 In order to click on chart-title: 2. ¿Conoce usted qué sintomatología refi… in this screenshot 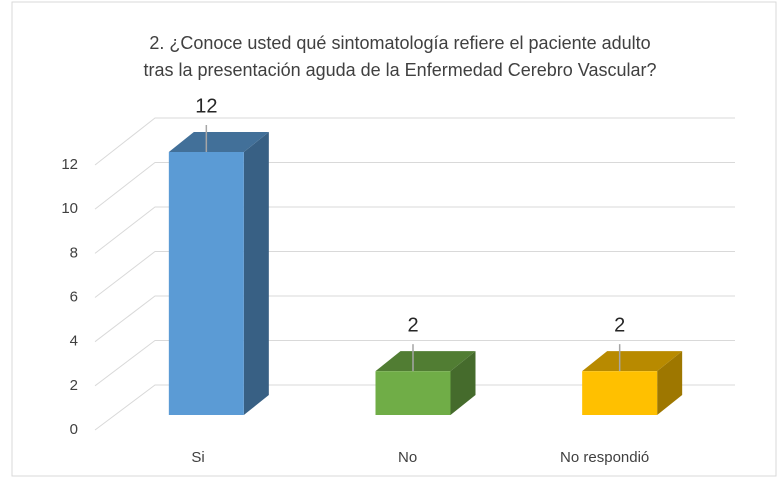, I will do `click(399, 43)`.